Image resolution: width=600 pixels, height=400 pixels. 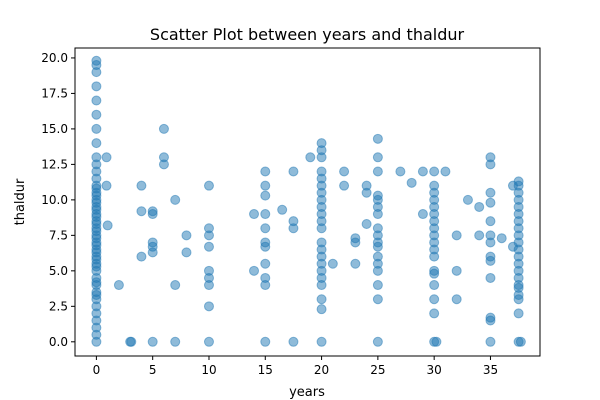 I want to click on x-axis-label: years, so click(x=307, y=392).